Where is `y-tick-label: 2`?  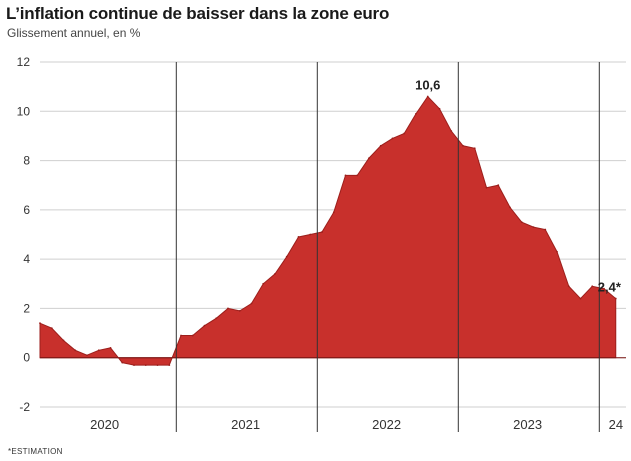
y-tick-label: 2 is located at coordinates (26, 308).